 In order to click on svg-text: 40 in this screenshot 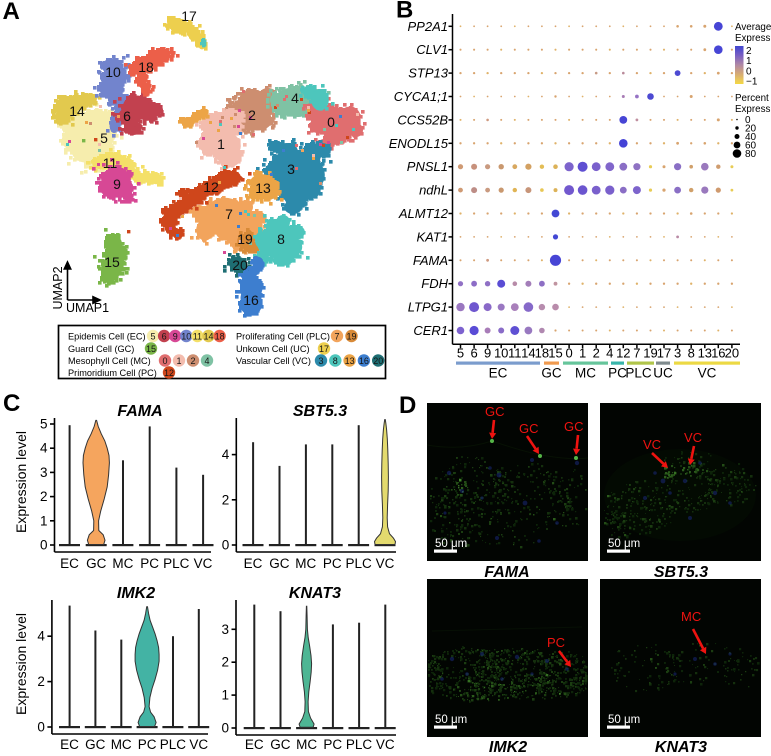, I will do `click(751, 137)`.